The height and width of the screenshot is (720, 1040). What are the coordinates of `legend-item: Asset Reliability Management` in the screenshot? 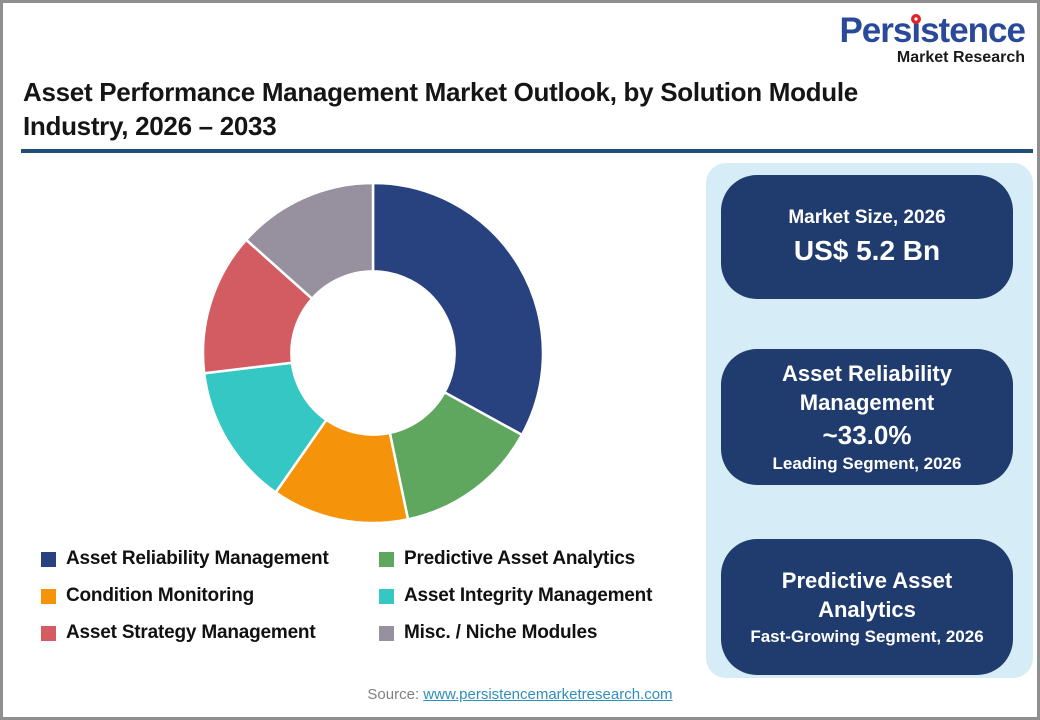 It's located at (210, 559).